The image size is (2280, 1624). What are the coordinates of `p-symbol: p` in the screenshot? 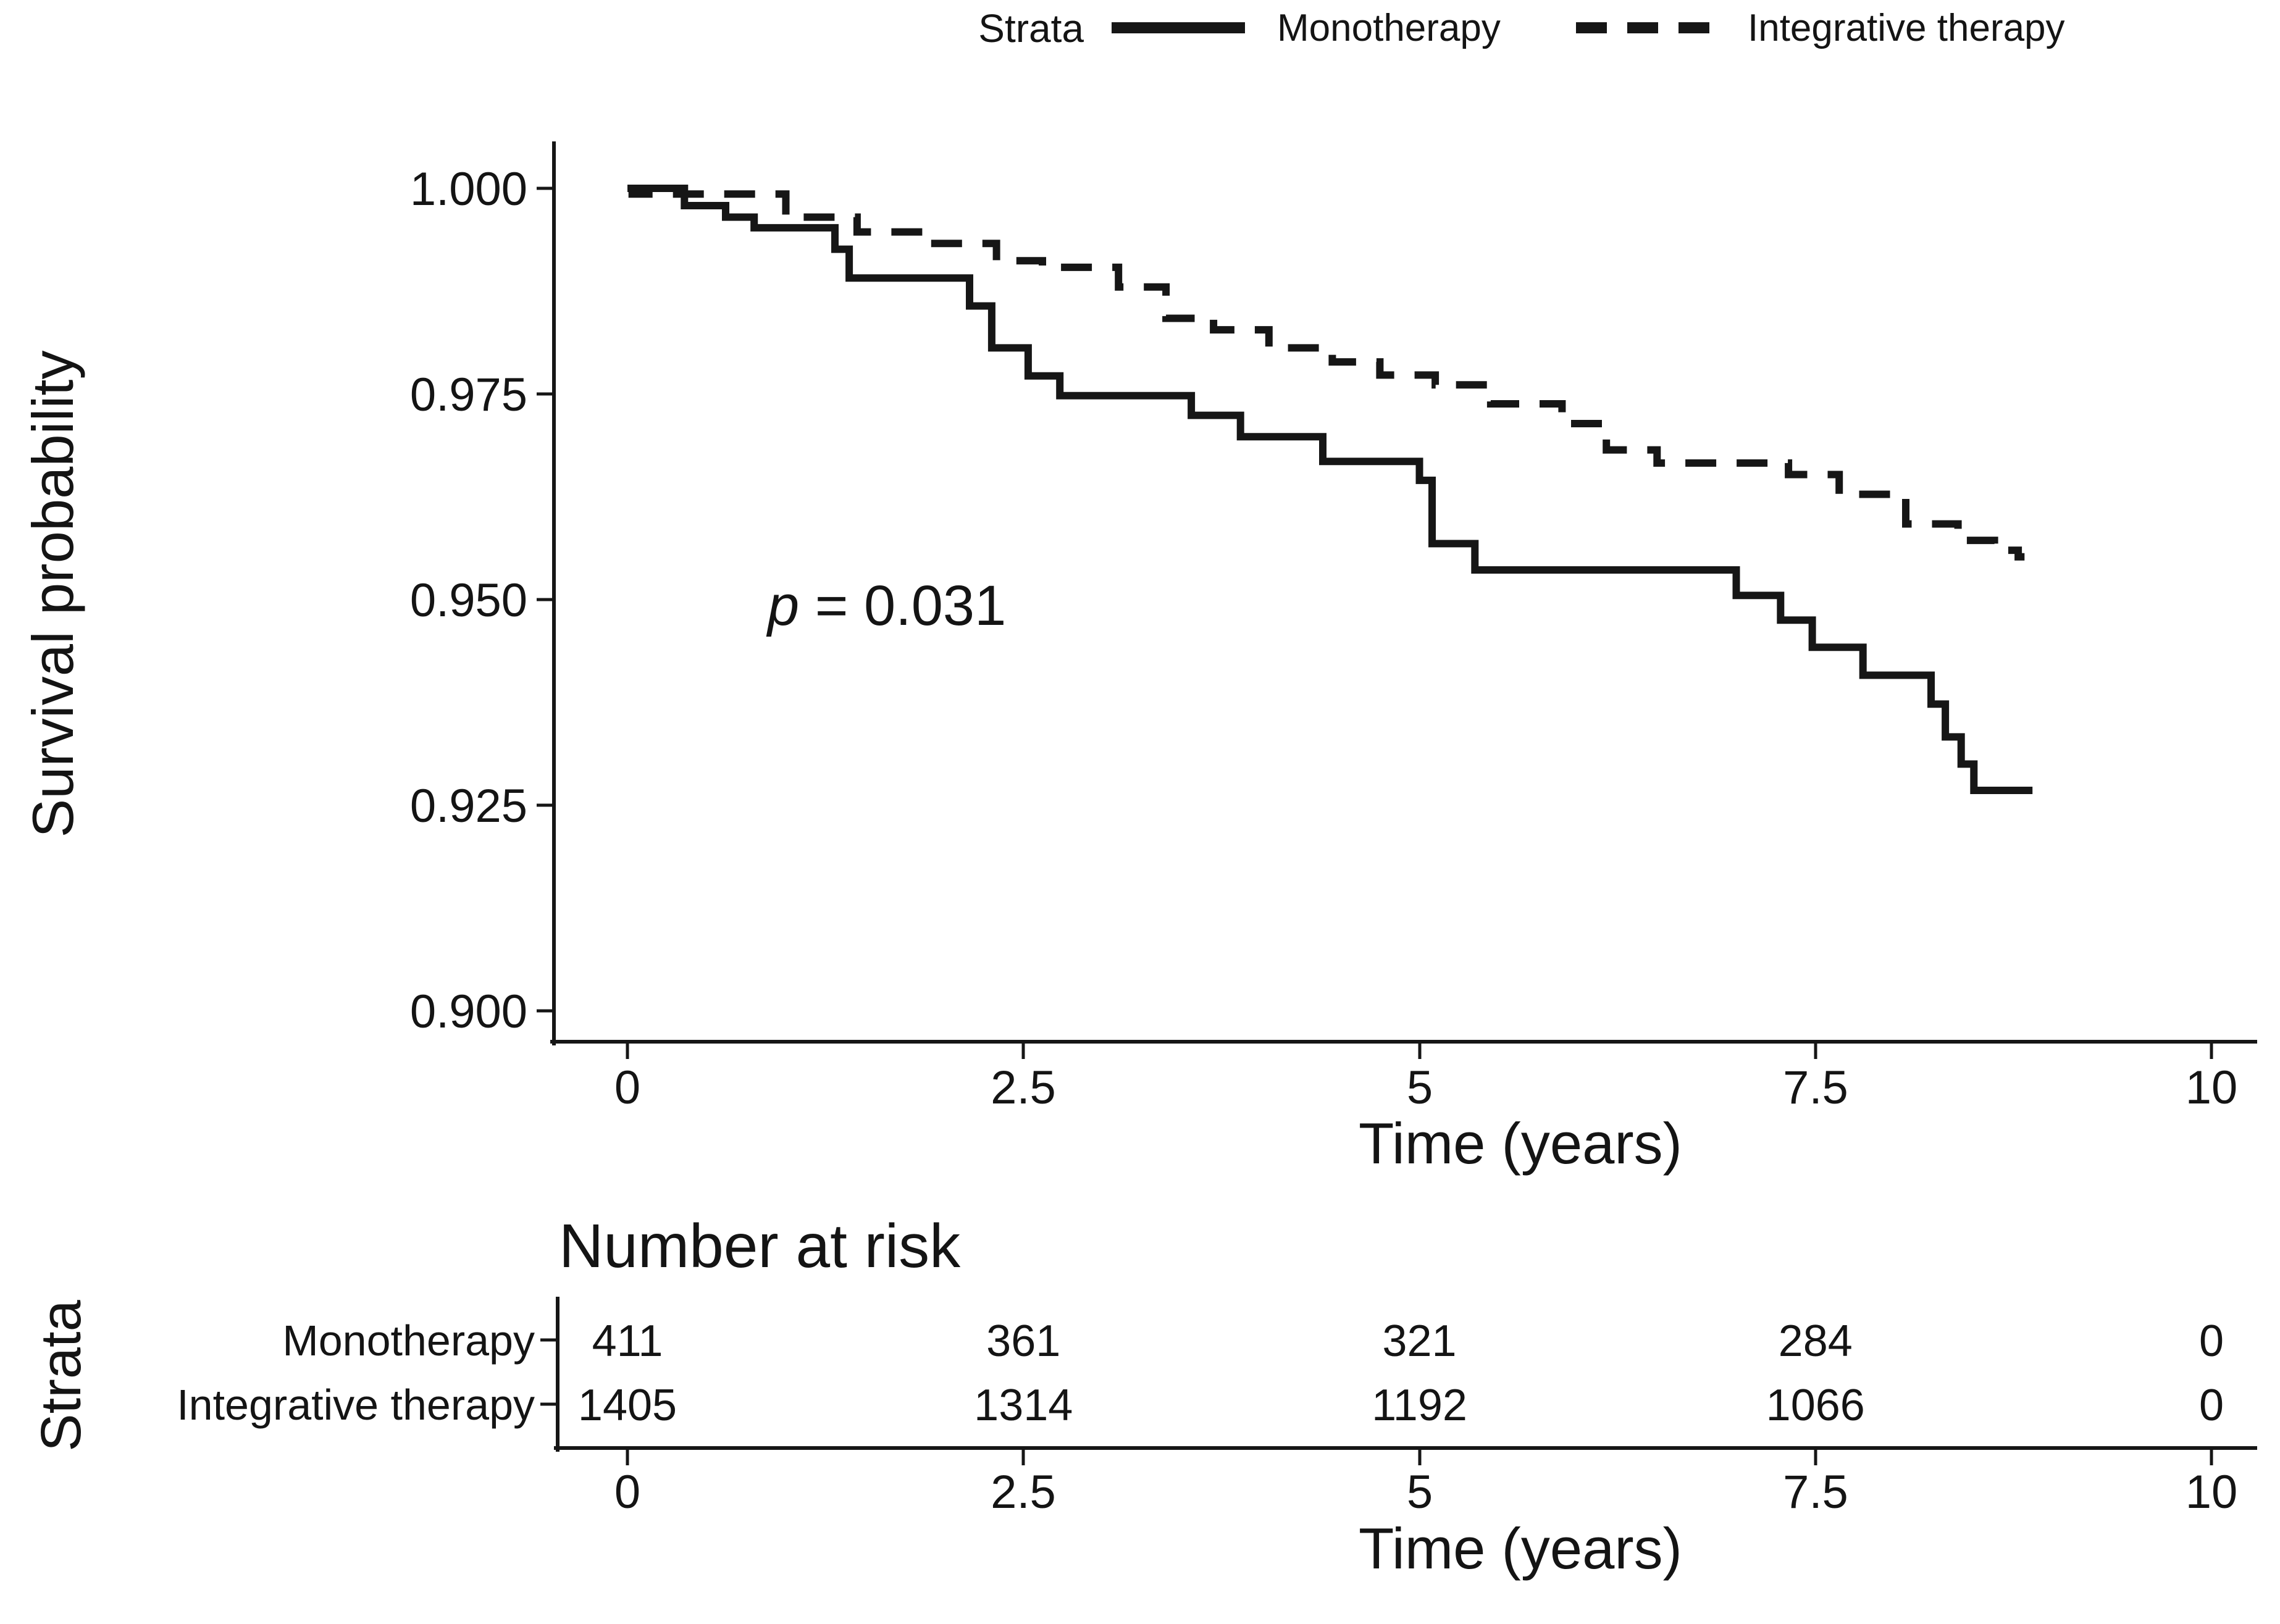 It's located at (782, 606).